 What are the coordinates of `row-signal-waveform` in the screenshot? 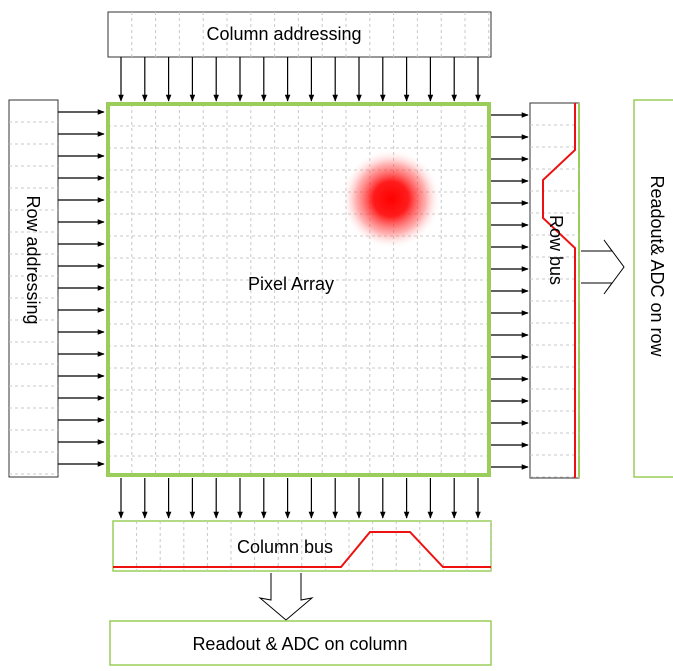 It's located at (559, 290).